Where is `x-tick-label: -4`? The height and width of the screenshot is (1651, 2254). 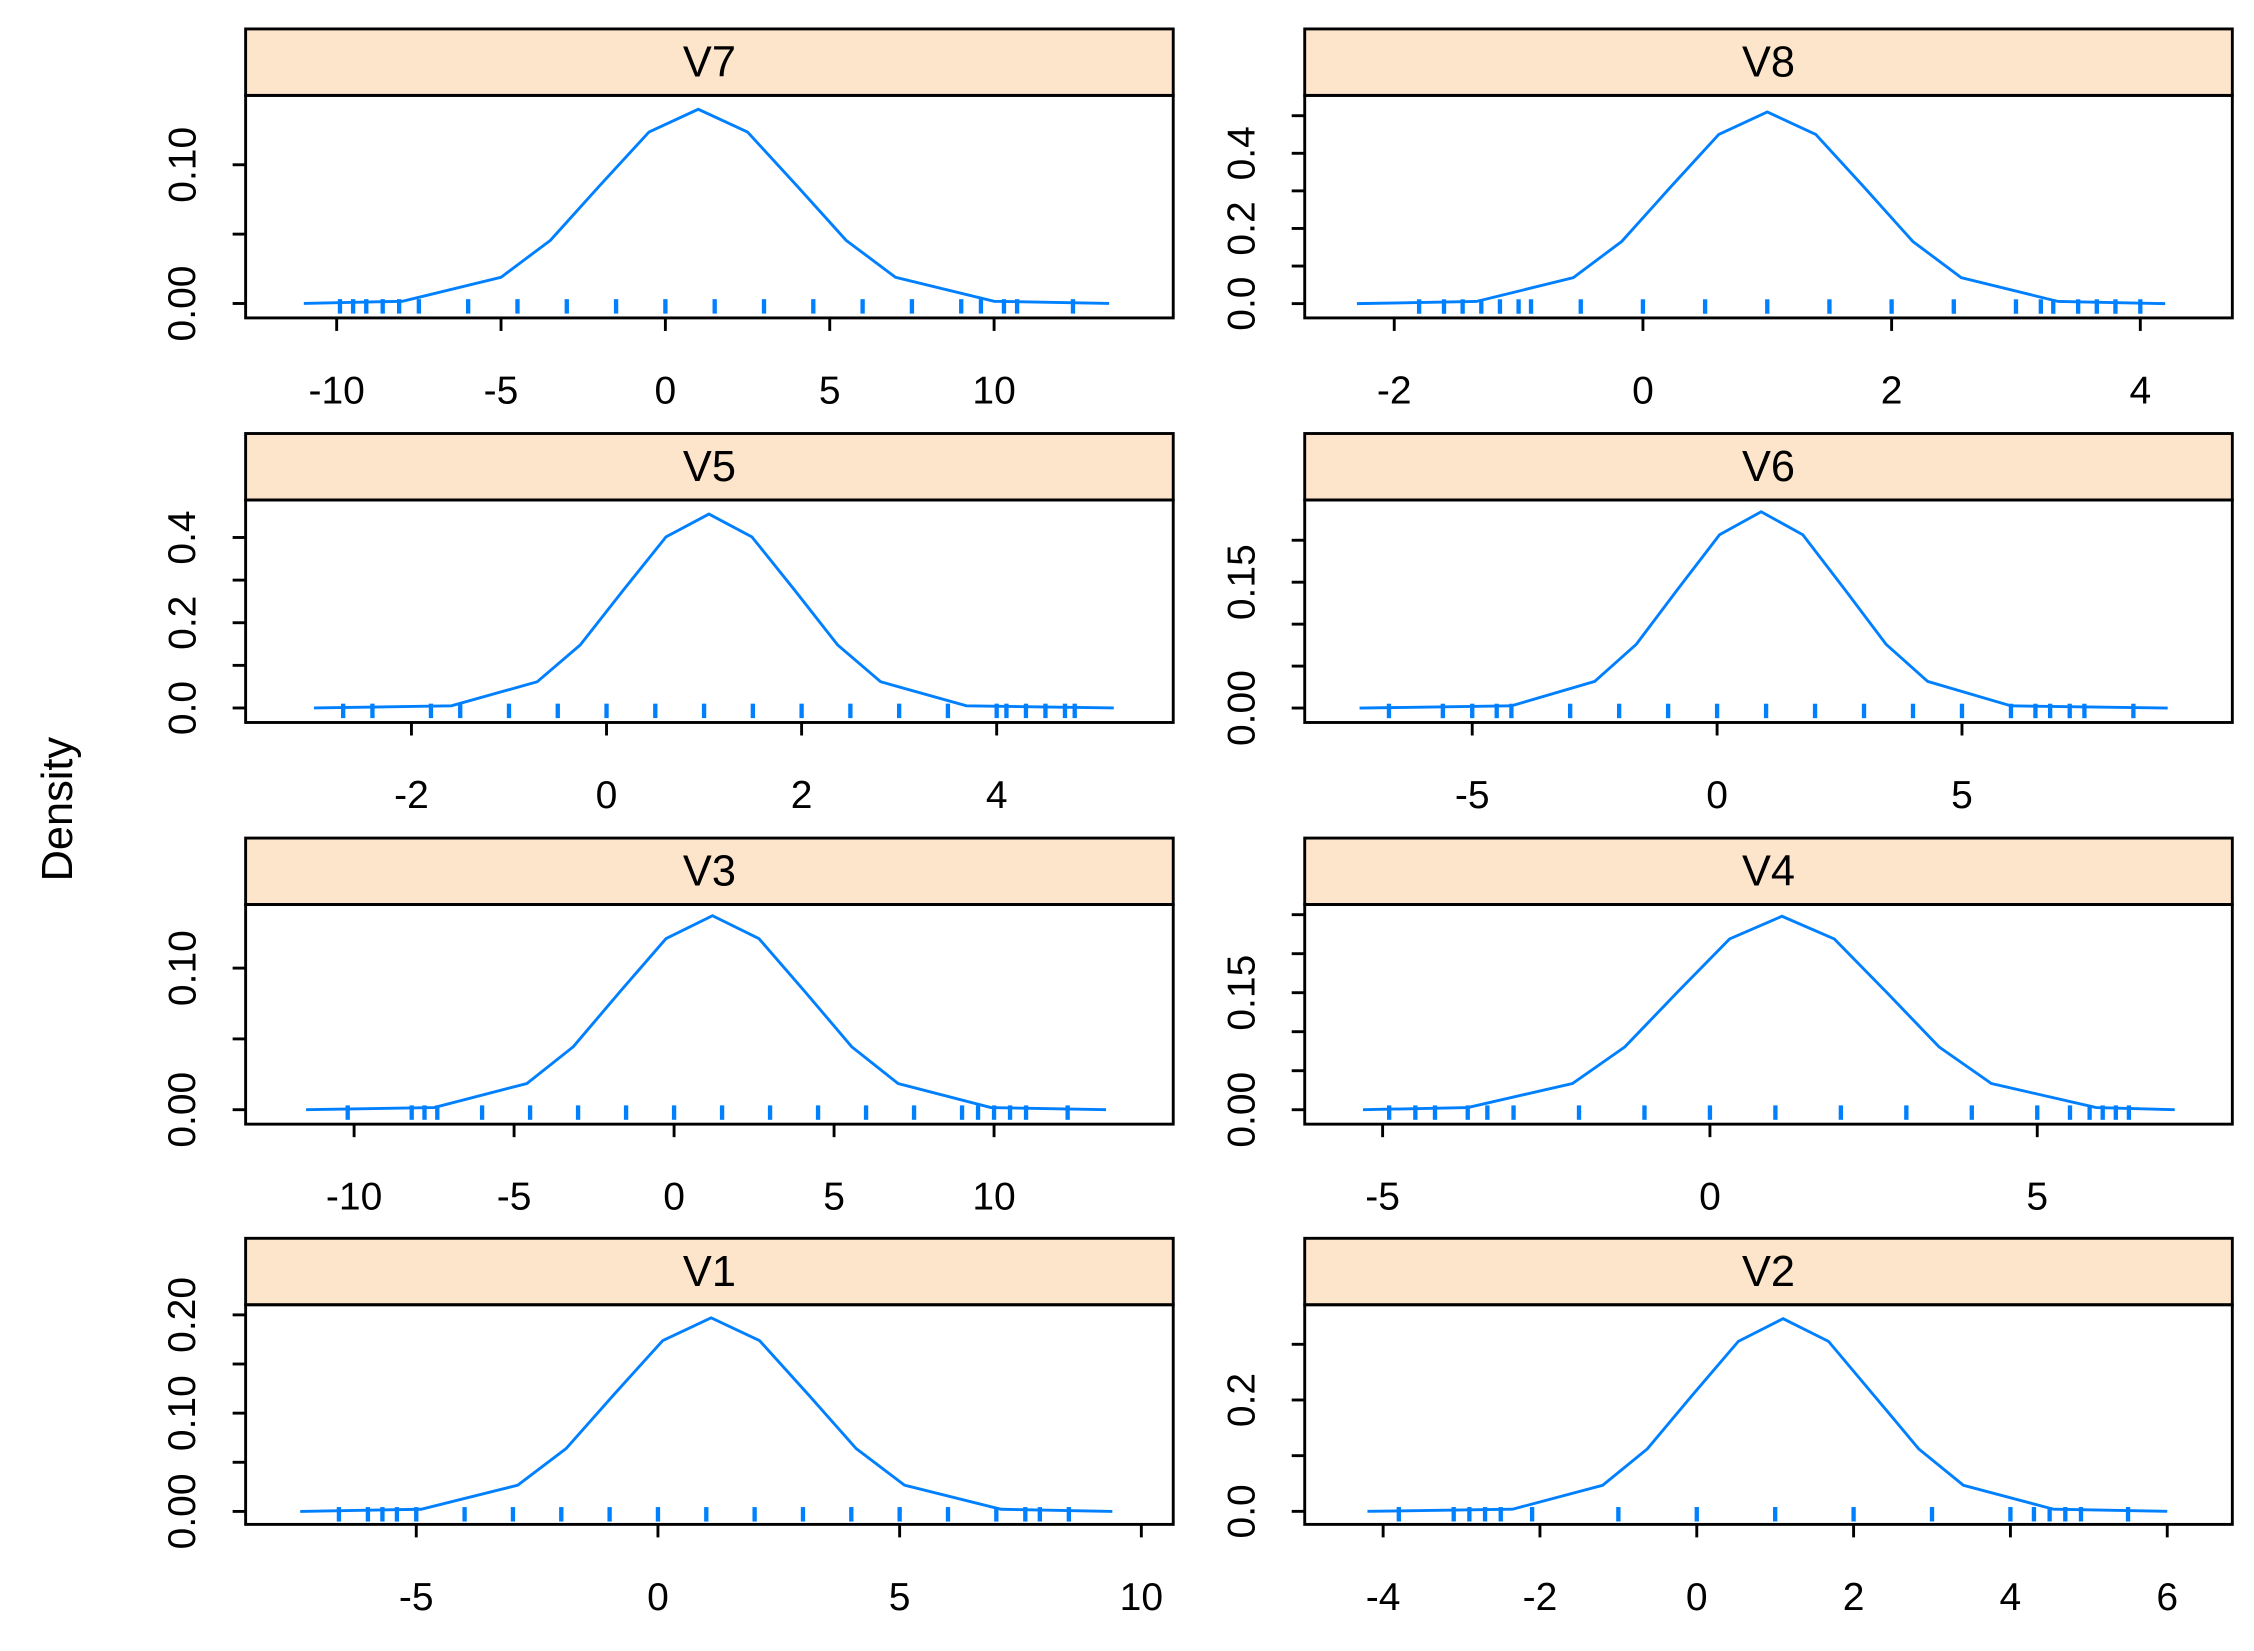
x-tick-label: -4 is located at coordinates (1383, 1597).